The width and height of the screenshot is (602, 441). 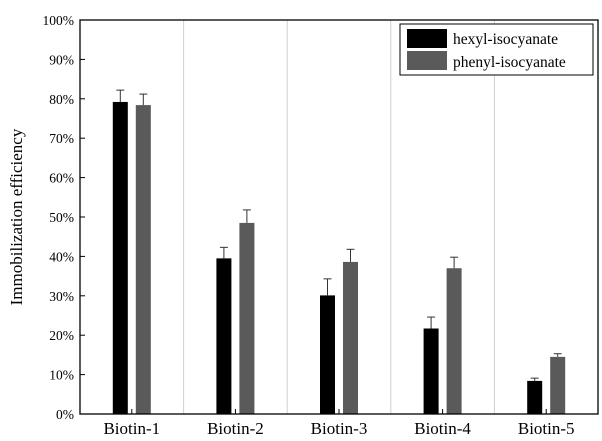 I want to click on y-tick-label: 0%, so click(x=65, y=414).